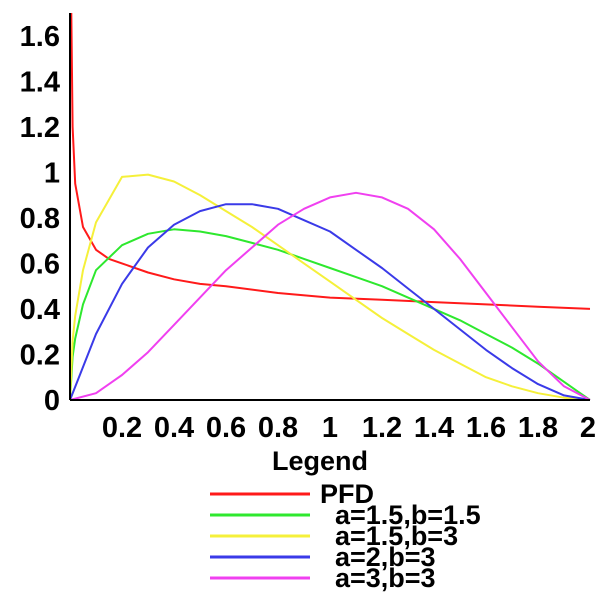 The image size is (597, 609). Describe the element at coordinates (52, 173) in the screenshot. I see `y-tick-label: 1` at that location.